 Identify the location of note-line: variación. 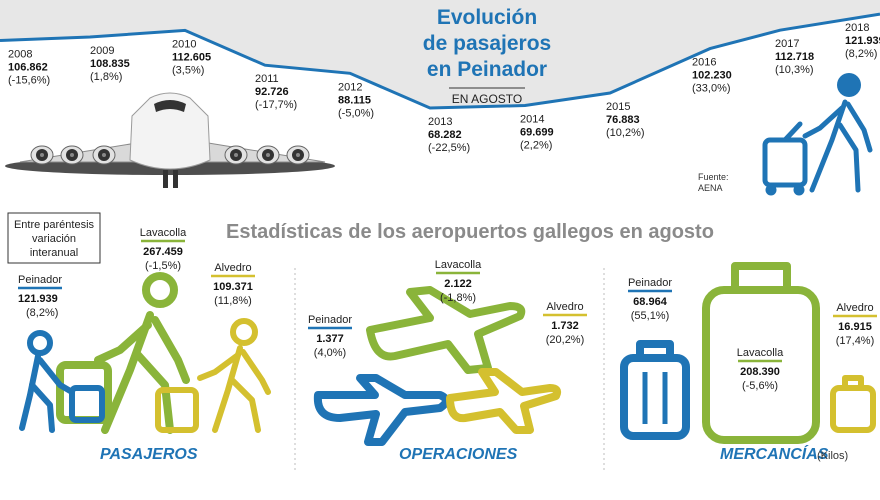
(54, 239).